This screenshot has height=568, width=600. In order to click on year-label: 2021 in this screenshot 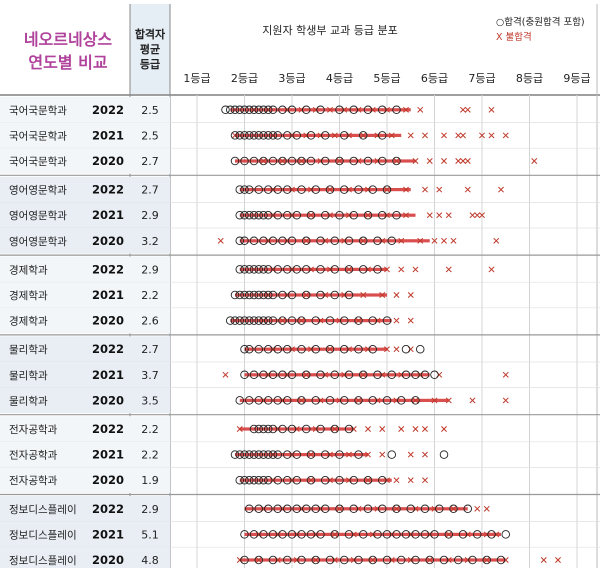, I will do `click(108, 295)`.